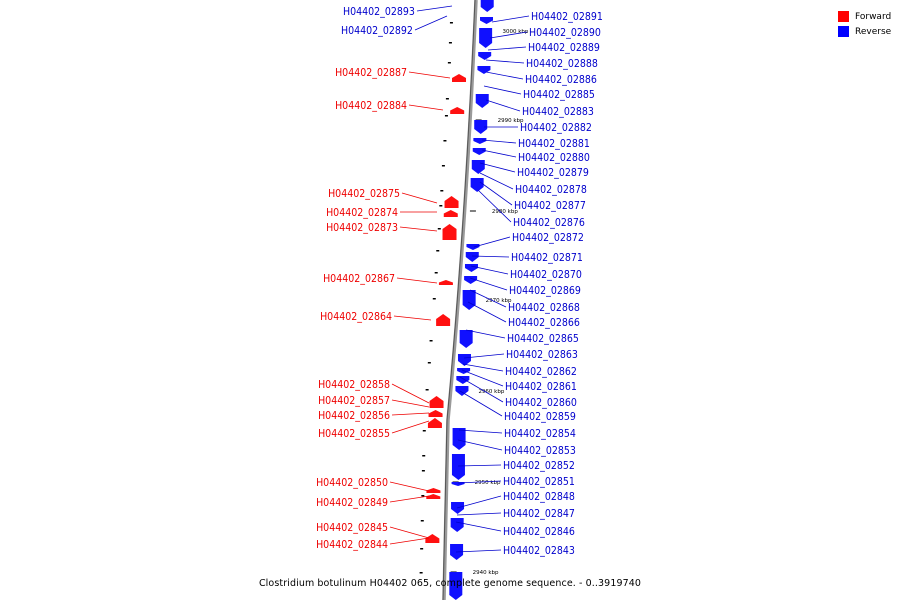  What do you see at coordinates (362, 228) in the screenshot?
I see `forward-gene-label: H04402_02873` at bounding box center [362, 228].